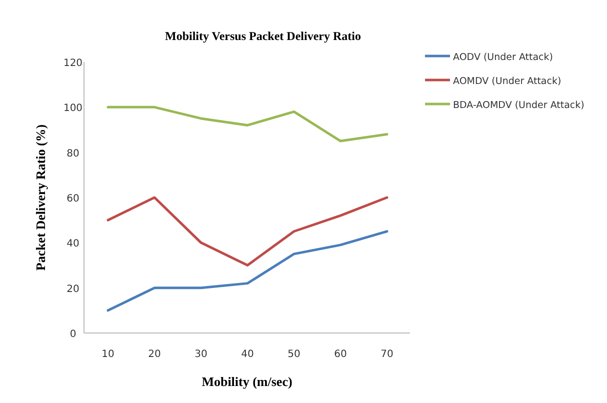  Describe the element at coordinates (108, 354) in the screenshot. I see `x-tick-label: 10` at that location.